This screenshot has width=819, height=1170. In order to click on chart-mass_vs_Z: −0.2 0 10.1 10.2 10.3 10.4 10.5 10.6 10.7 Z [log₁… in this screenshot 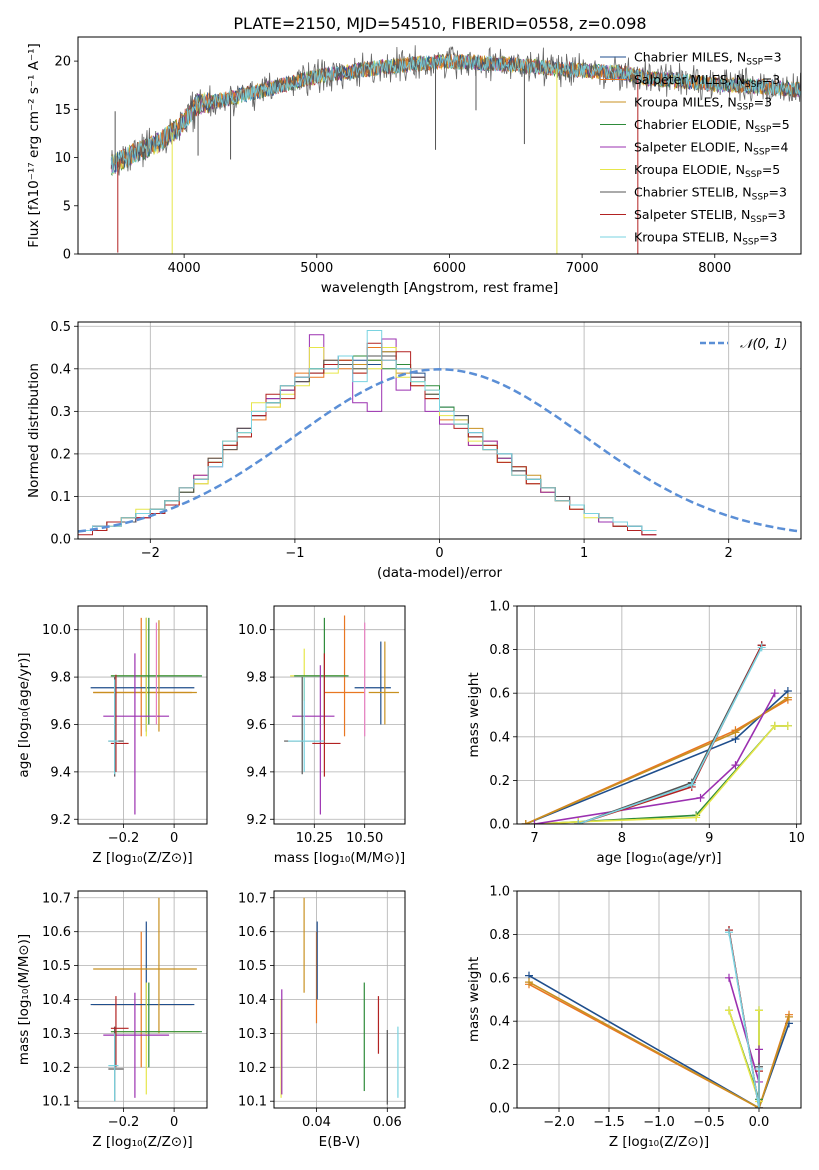, I will do `click(112, 1020)`.